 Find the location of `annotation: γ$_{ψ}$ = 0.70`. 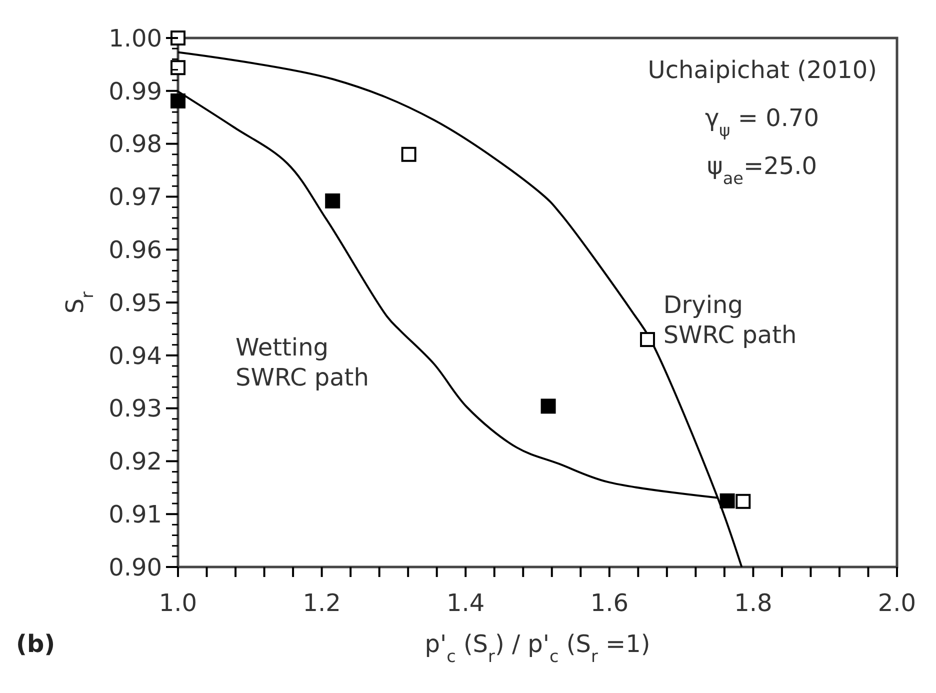

annotation: γ$_{ψ}$ = 0.70 is located at coordinates (762, 122).